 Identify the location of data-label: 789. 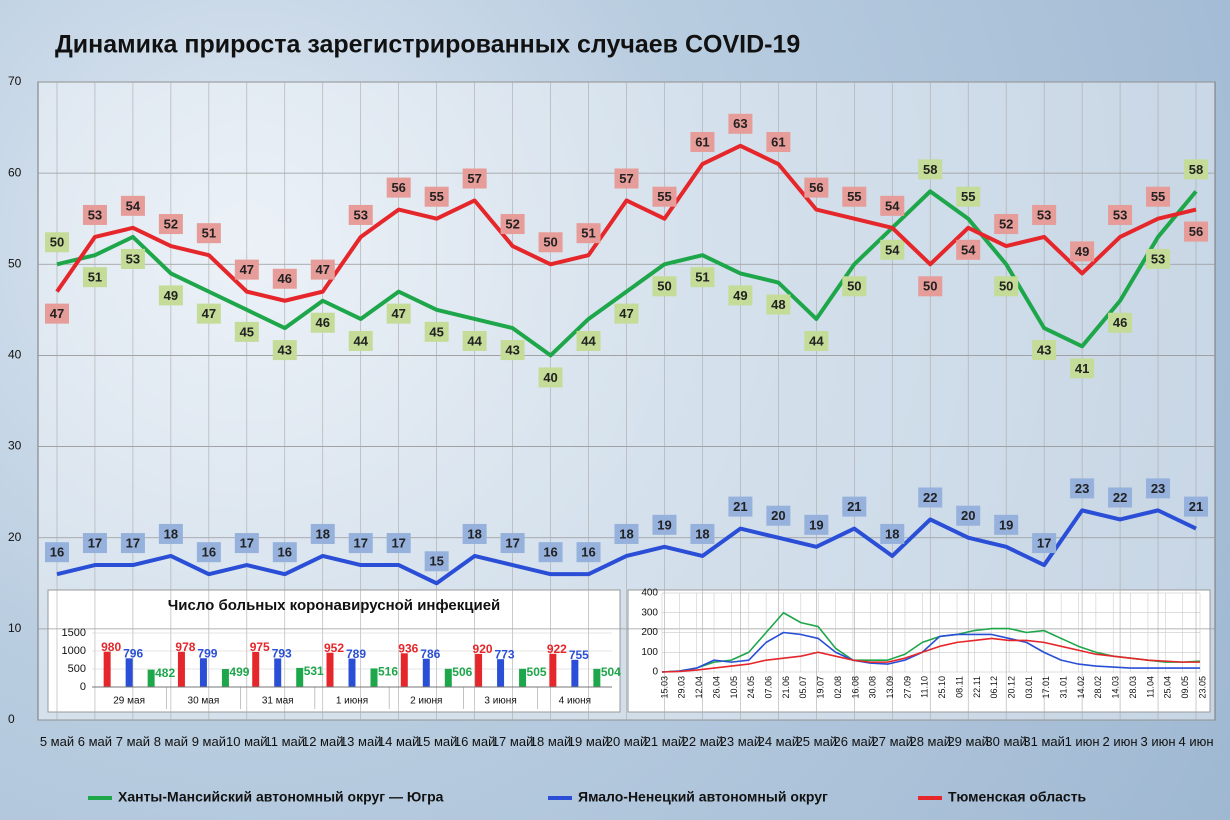
(356, 654).